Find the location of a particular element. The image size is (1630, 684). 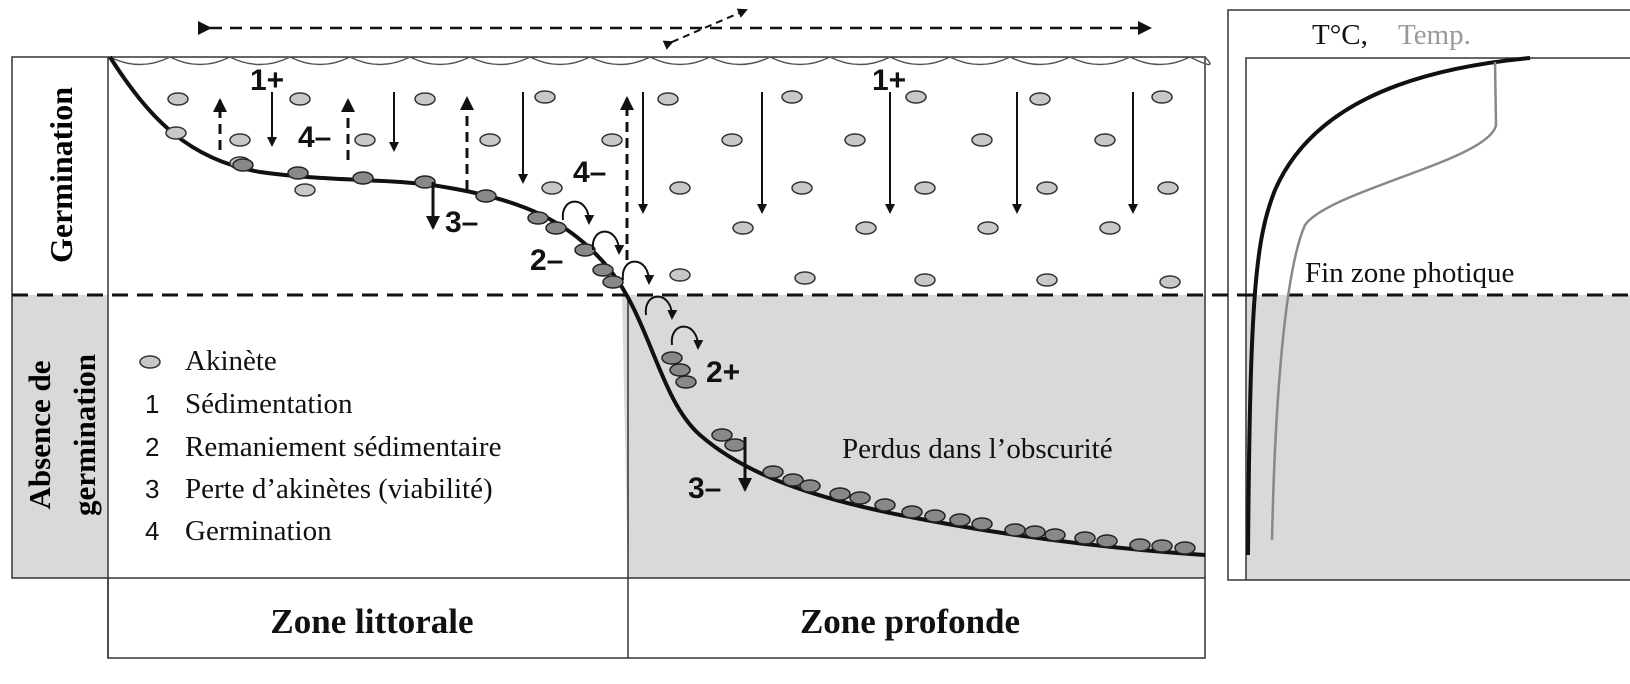

temperature-curve is located at coordinates (1388, 306).